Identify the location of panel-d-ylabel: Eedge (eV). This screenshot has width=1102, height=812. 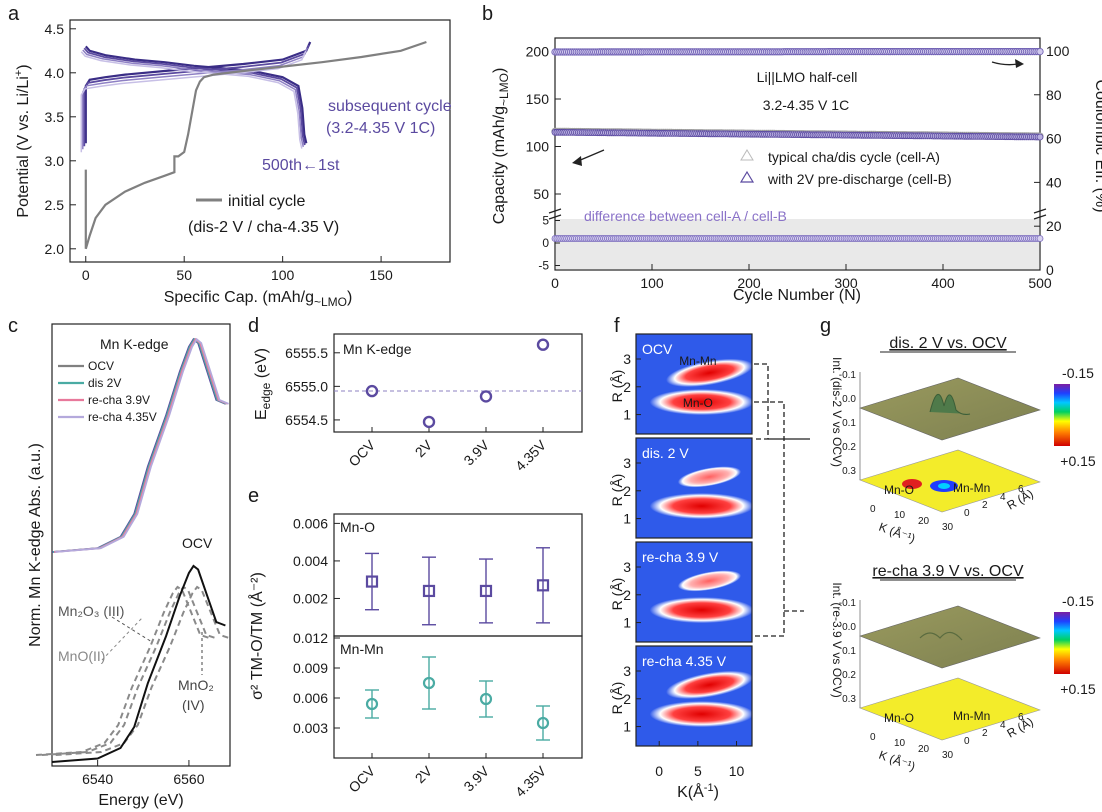
(263, 384).